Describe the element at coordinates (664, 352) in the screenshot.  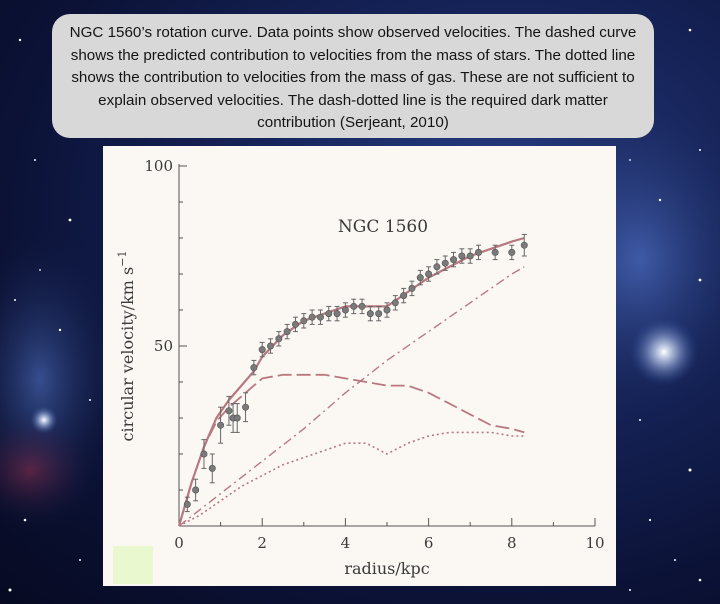
I see `bright-star` at that location.